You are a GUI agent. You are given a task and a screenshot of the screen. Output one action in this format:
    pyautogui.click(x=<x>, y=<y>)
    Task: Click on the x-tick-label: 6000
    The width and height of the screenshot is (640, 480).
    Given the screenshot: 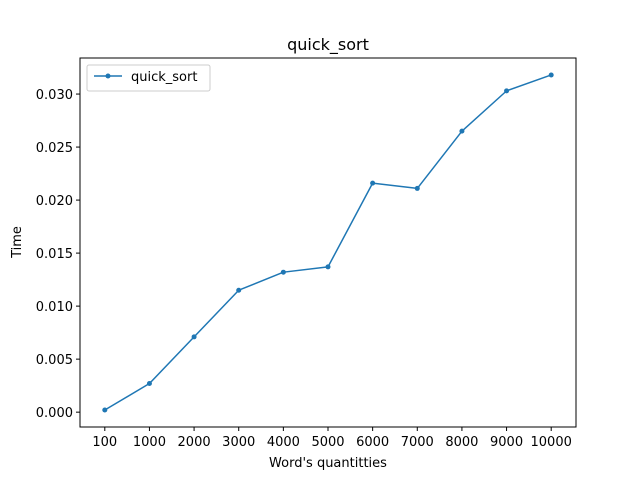 What is the action you would take?
    pyautogui.click(x=372, y=442)
    